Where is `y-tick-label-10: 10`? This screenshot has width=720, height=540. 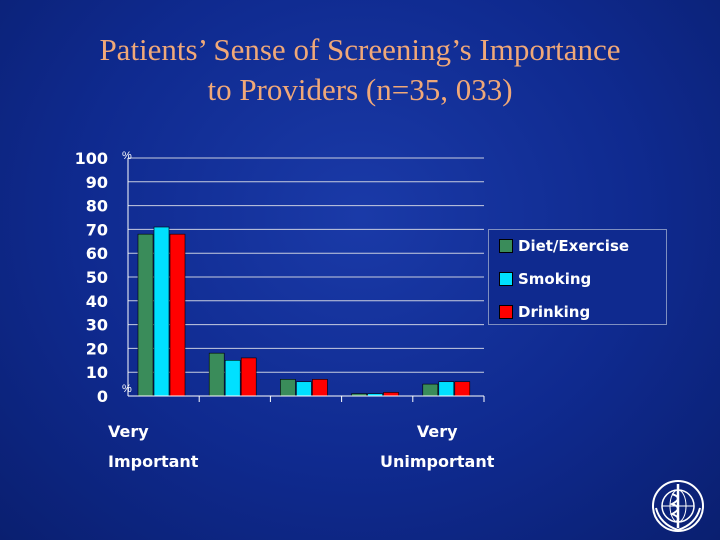
y-tick-label-10: 10 is located at coordinates (97, 372).